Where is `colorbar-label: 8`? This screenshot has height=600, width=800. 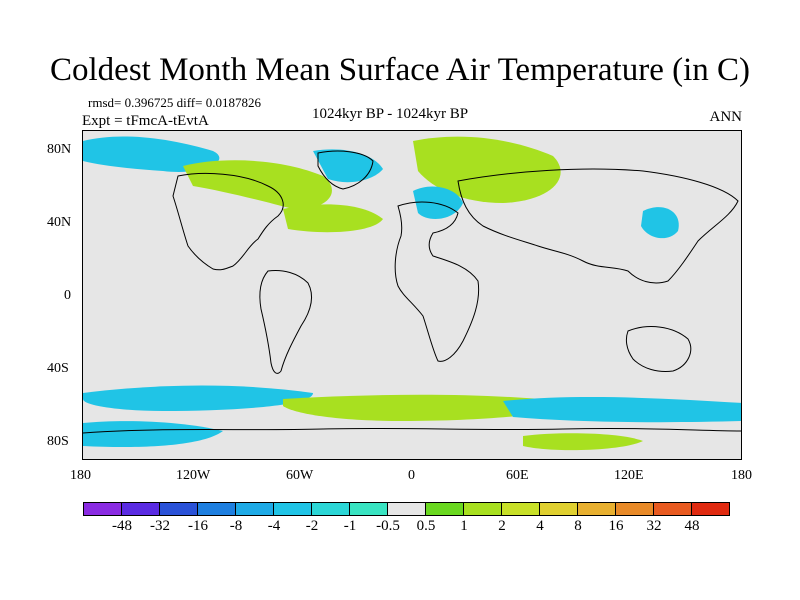 colorbar-label: 8 is located at coordinates (578, 526).